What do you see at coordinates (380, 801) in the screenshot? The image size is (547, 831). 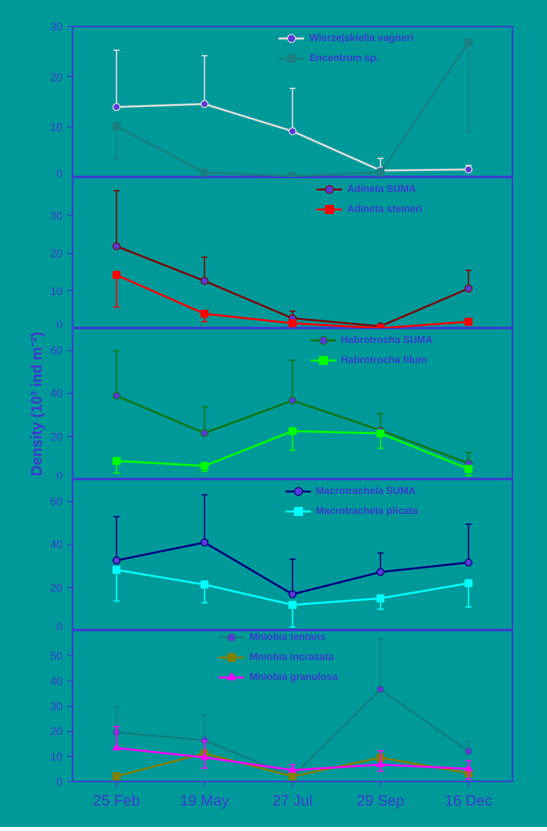 I see `x-tick-label: 29 Sep` at bounding box center [380, 801].